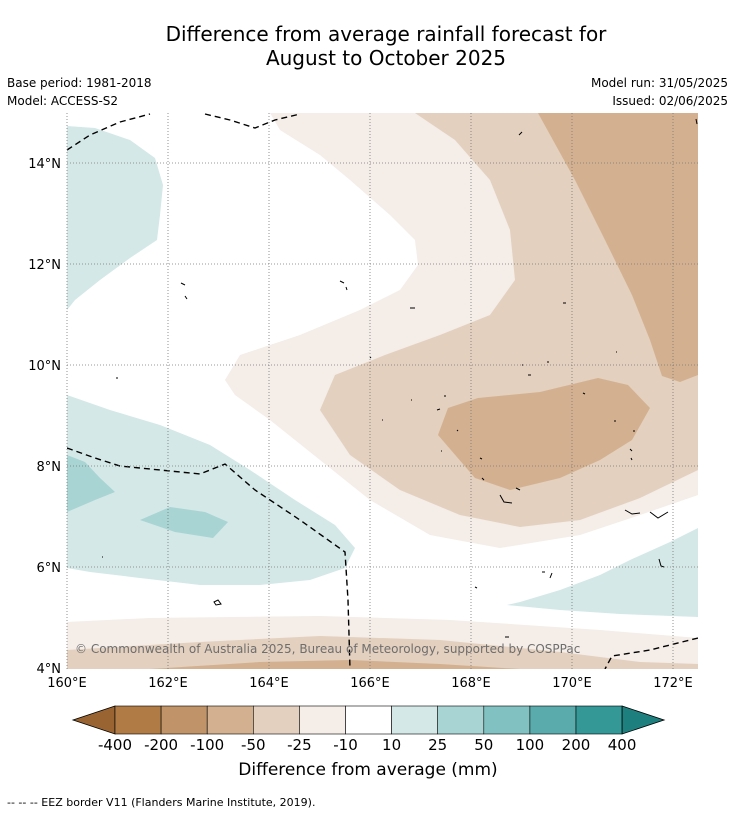 The width and height of the screenshot is (736, 816). What do you see at coordinates (651, 653) in the screenshot?
I see `eez-border-southeast` at bounding box center [651, 653].